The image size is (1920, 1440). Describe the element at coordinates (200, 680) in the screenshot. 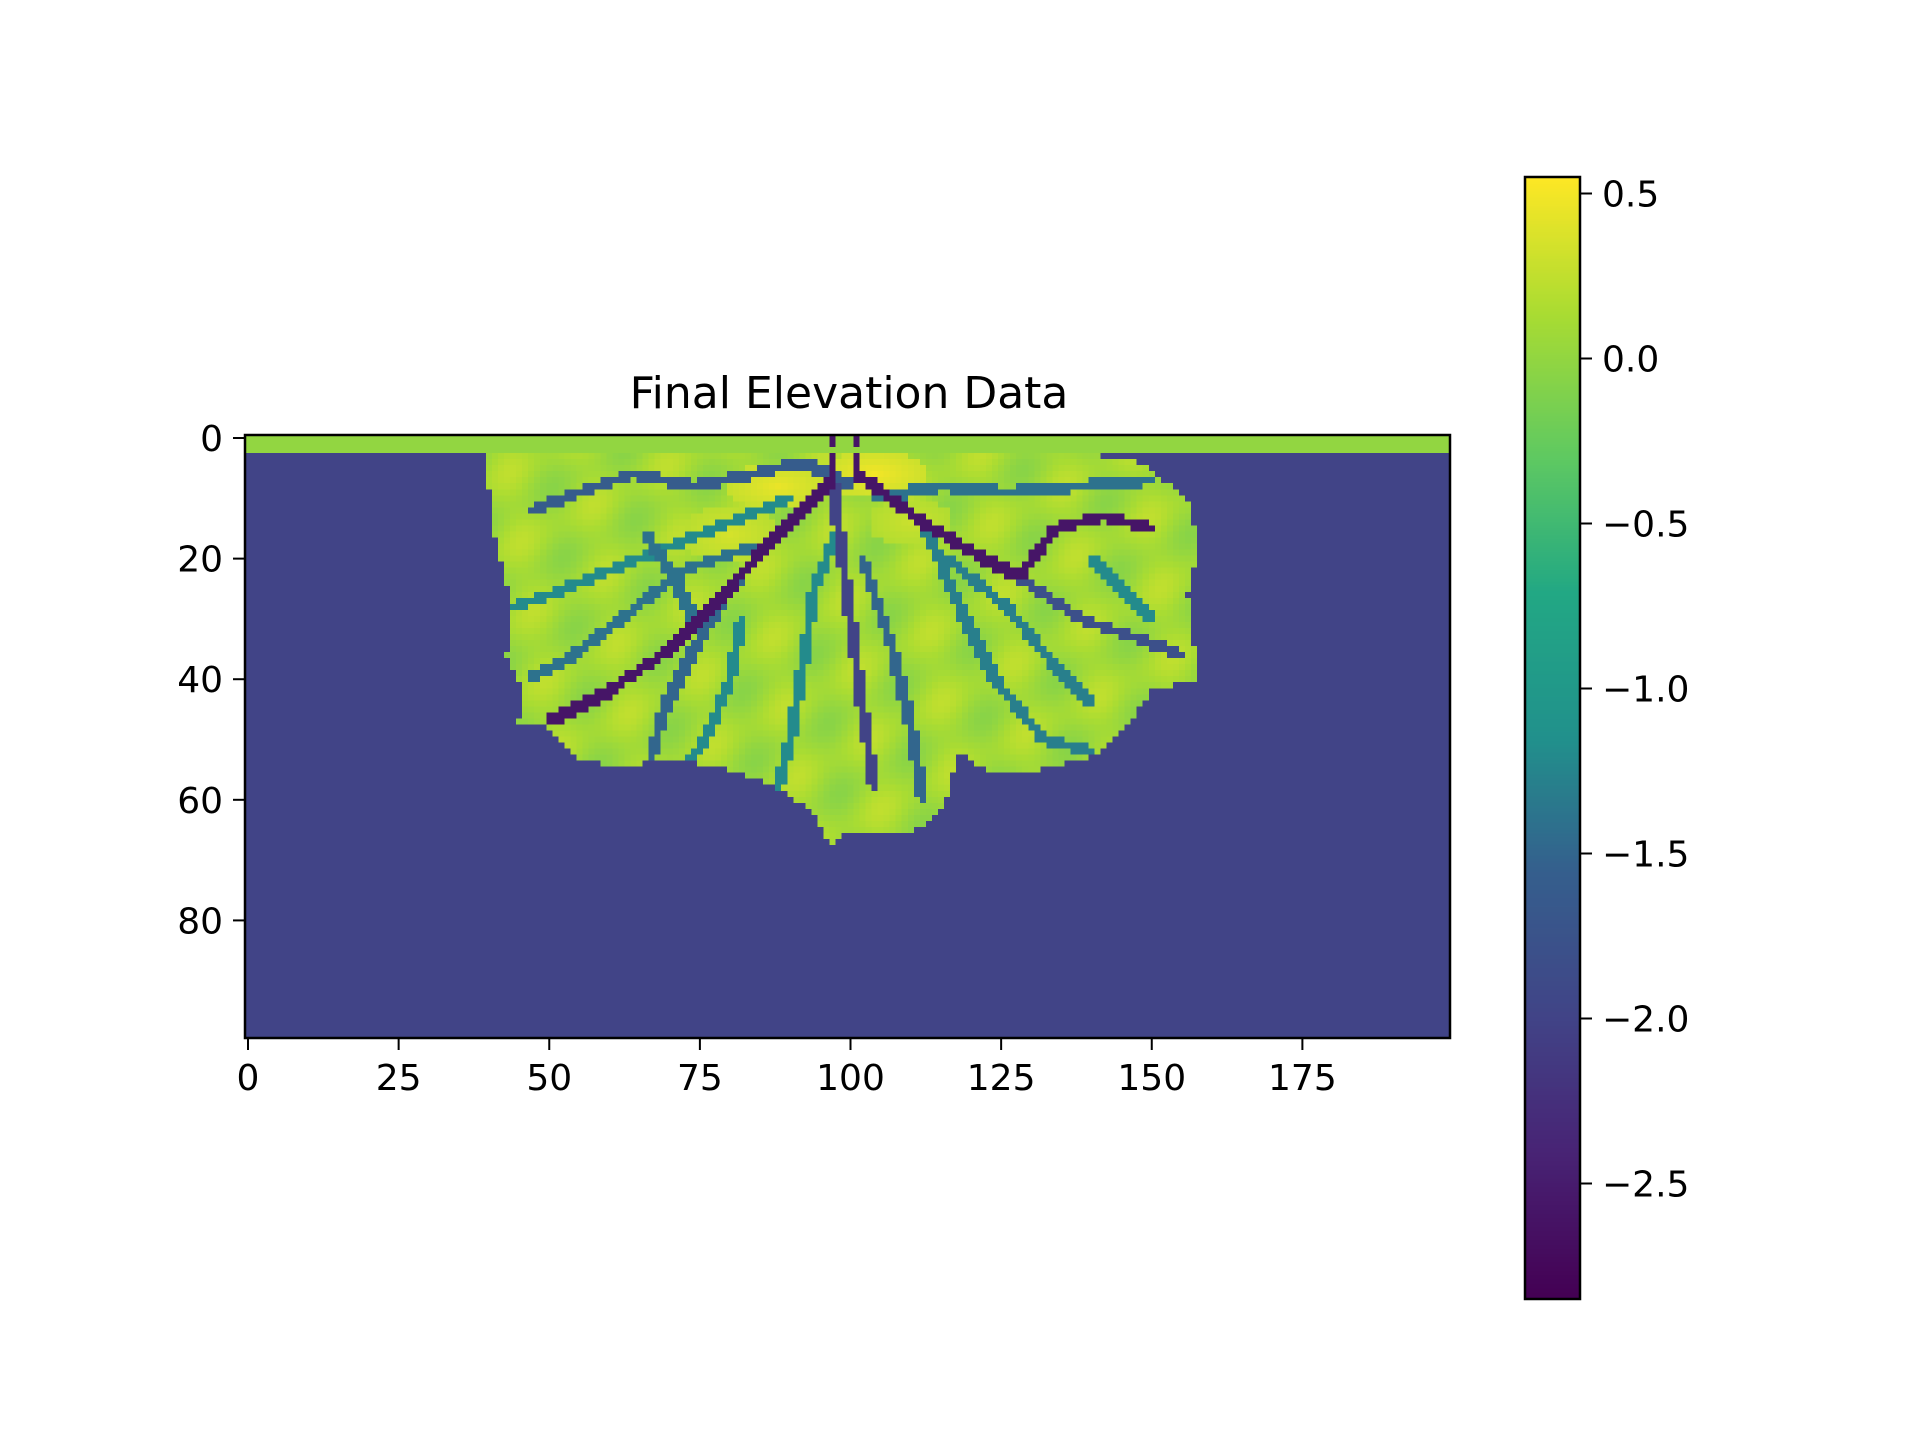

I see `y-tick-label: 40` at that location.